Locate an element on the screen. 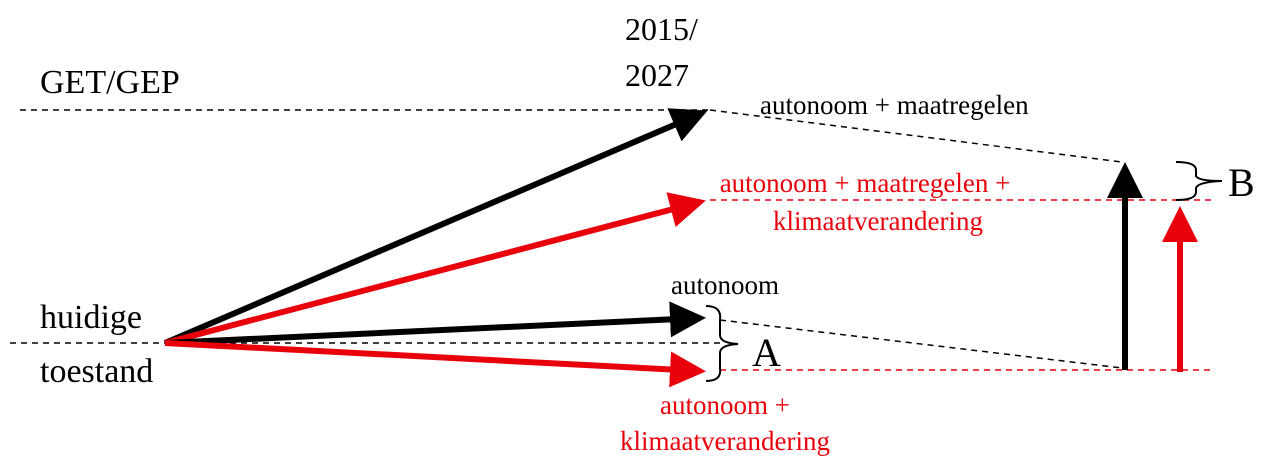 The image size is (1273, 459). scenario-label: autonoom is located at coordinates (725, 285).